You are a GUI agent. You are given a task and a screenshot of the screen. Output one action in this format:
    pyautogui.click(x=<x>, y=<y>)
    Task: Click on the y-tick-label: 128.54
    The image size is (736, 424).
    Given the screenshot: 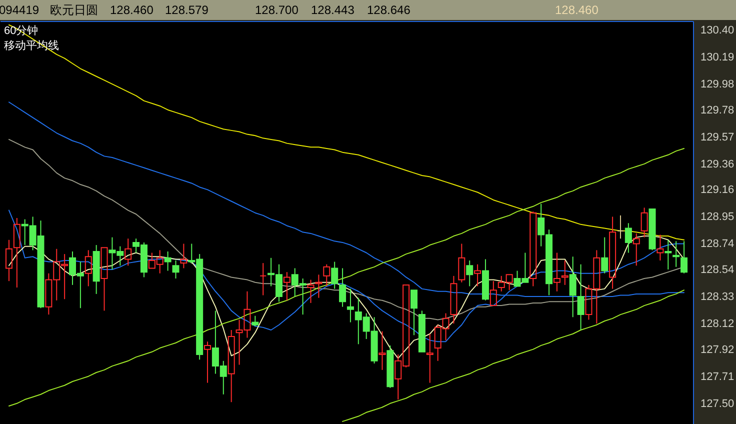 What is the action you would take?
    pyautogui.click(x=717, y=270)
    